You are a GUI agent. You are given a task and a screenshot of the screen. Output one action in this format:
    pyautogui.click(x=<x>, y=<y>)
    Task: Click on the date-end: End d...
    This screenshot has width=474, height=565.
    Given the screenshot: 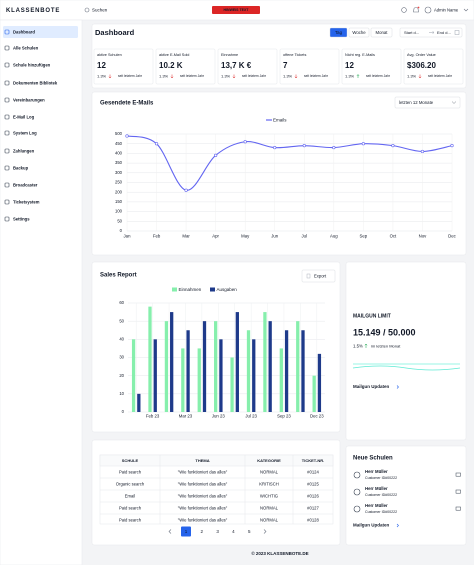 What is the action you would take?
    pyautogui.click(x=444, y=32)
    